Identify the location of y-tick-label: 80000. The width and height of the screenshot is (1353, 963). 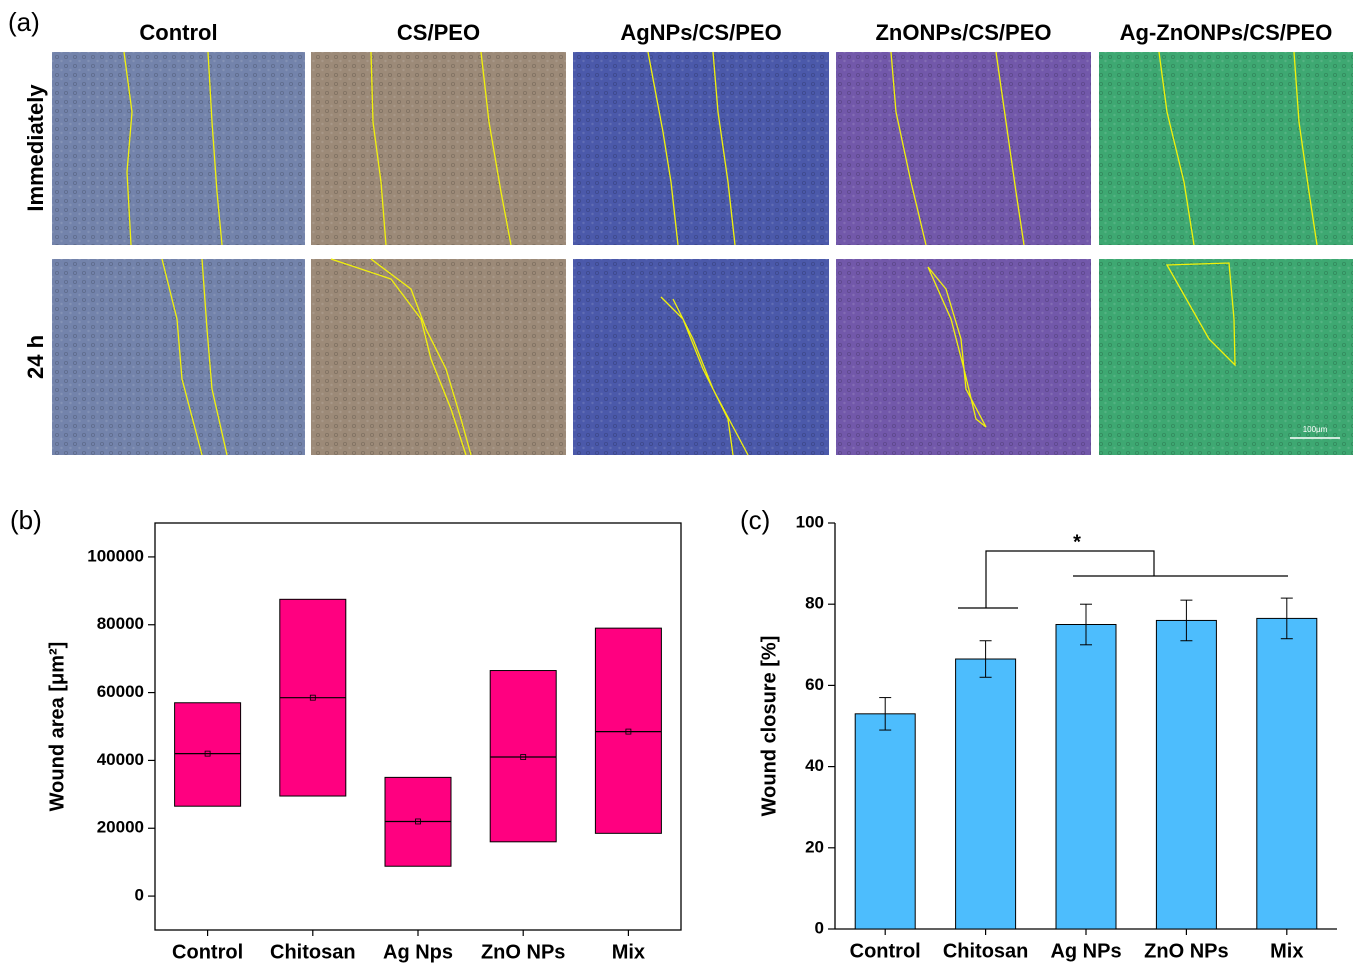
(120, 623).